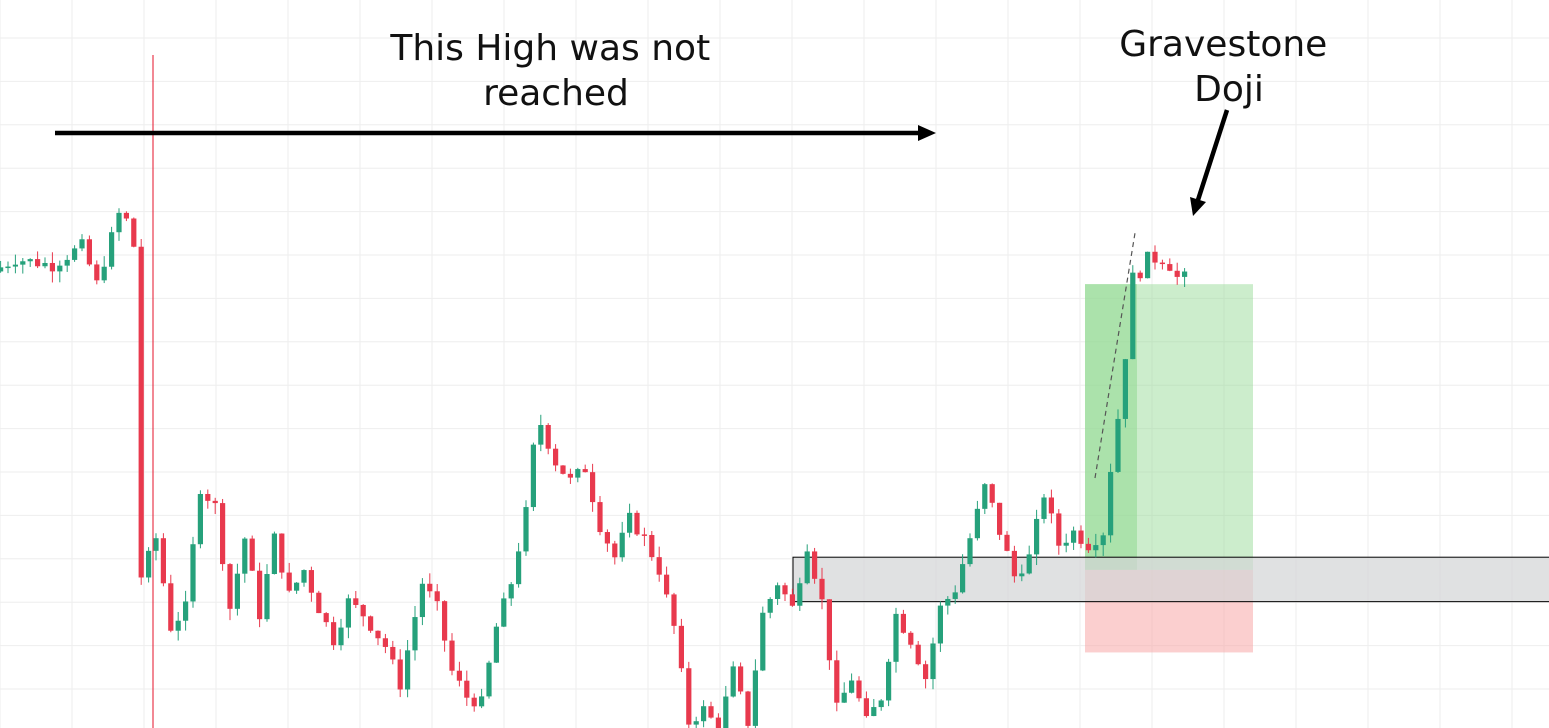  What do you see at coordinates (1223, 44) in the screenshot?
I see `doji-label-line-1: Gravestone` at bounding box center [1223, 44].